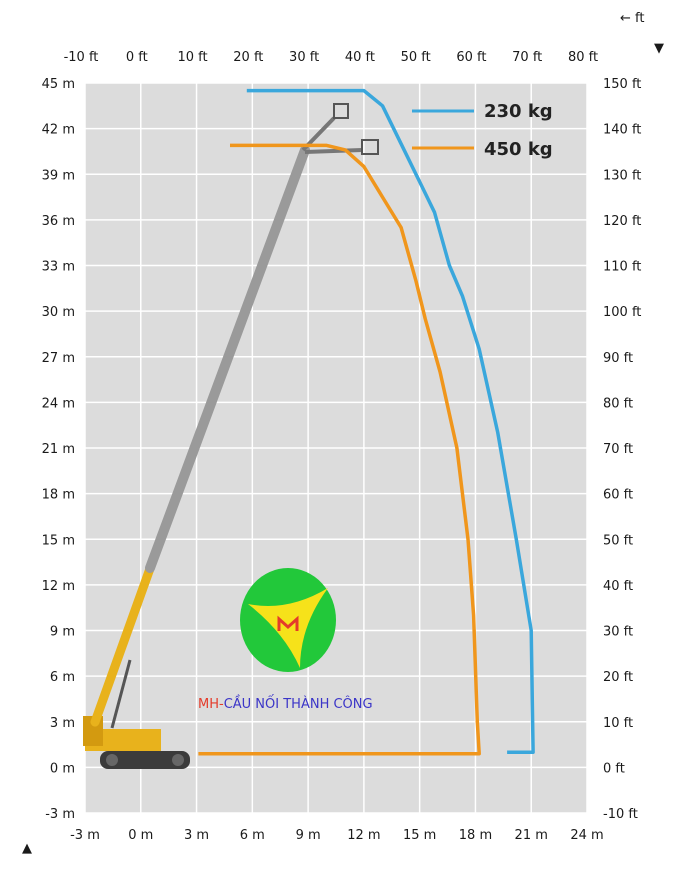  Describe the element at coordinates (252, 835) in the screenshot. I see `bottom-tick-label: 6 m` at that location.